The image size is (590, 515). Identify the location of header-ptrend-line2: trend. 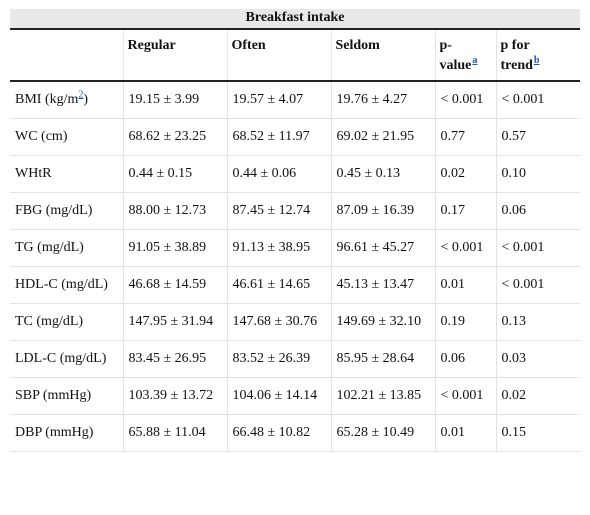
(516, 65).